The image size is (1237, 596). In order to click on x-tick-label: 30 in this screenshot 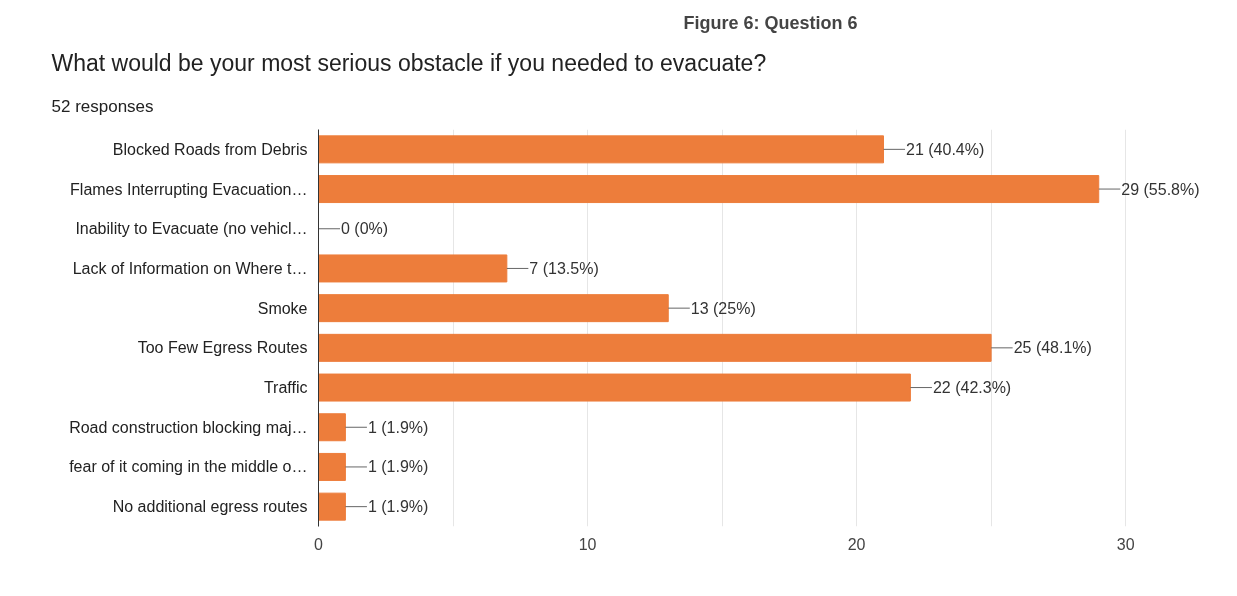, I will do `click(1125, 544)`.